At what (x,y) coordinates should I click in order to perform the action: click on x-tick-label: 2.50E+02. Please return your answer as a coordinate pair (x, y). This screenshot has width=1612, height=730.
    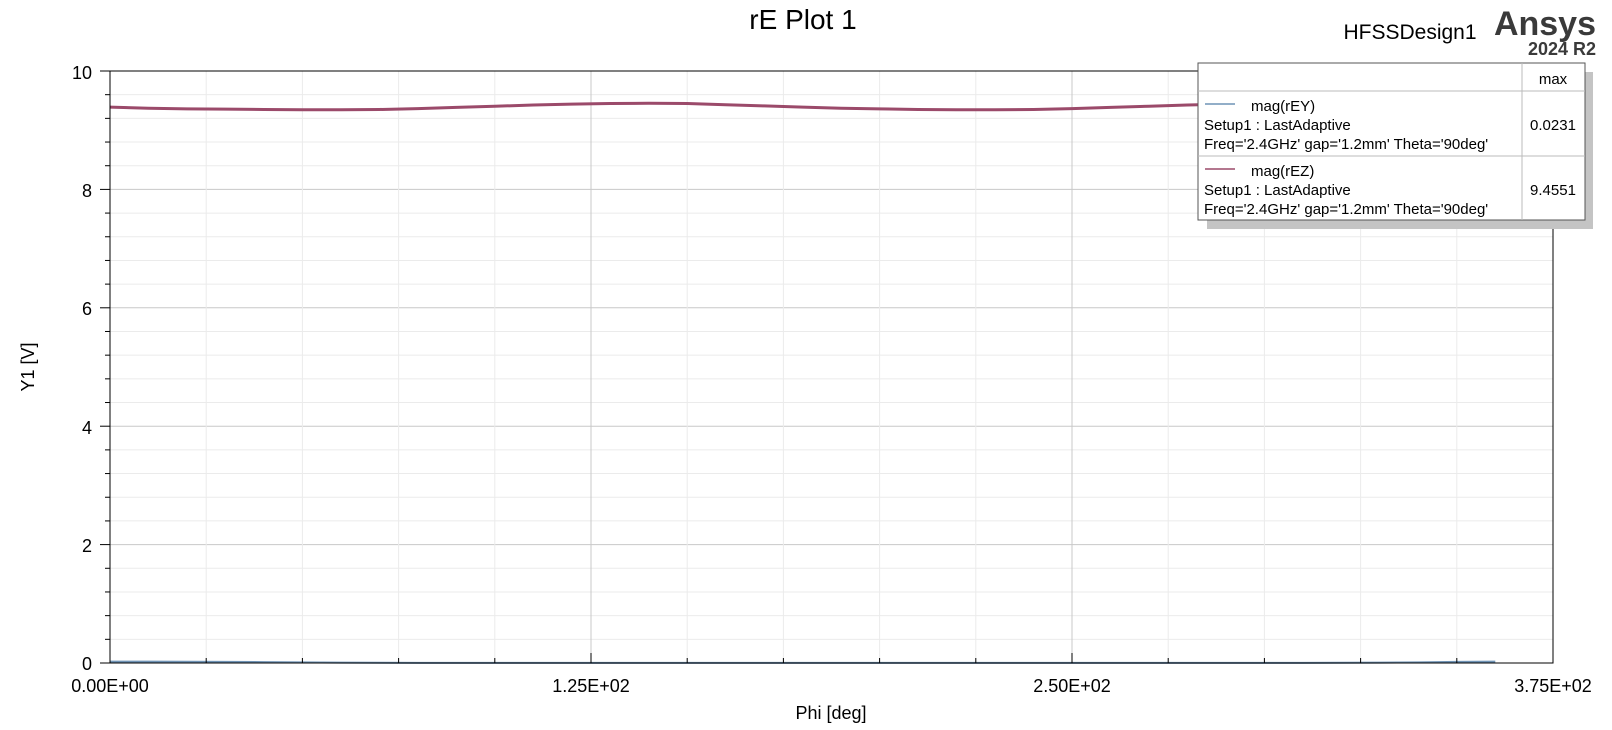
    Looking at the image, I should click on (1072, 686).